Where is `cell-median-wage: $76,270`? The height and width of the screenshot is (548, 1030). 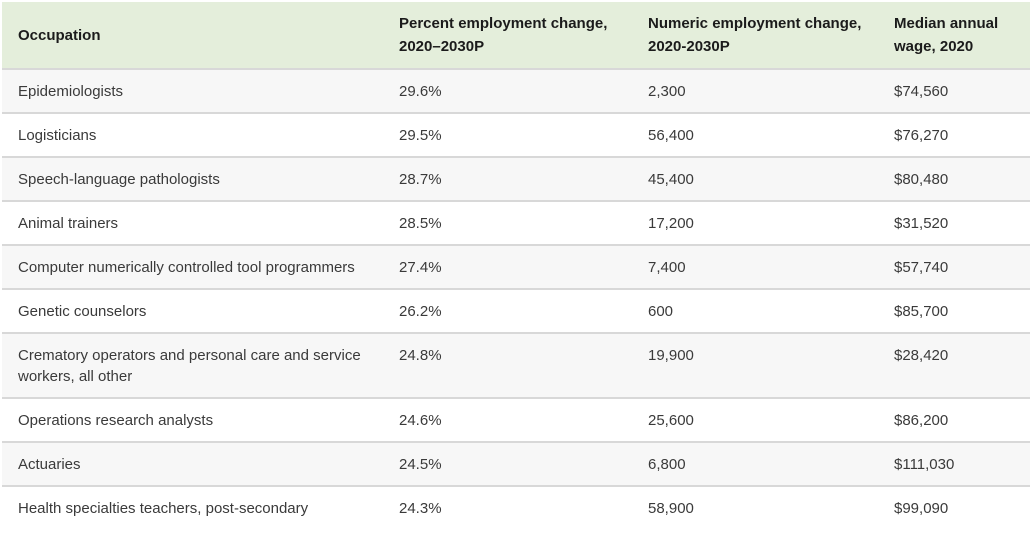 cell-median-wage: $76,270 is located at coordinates (954, 134).